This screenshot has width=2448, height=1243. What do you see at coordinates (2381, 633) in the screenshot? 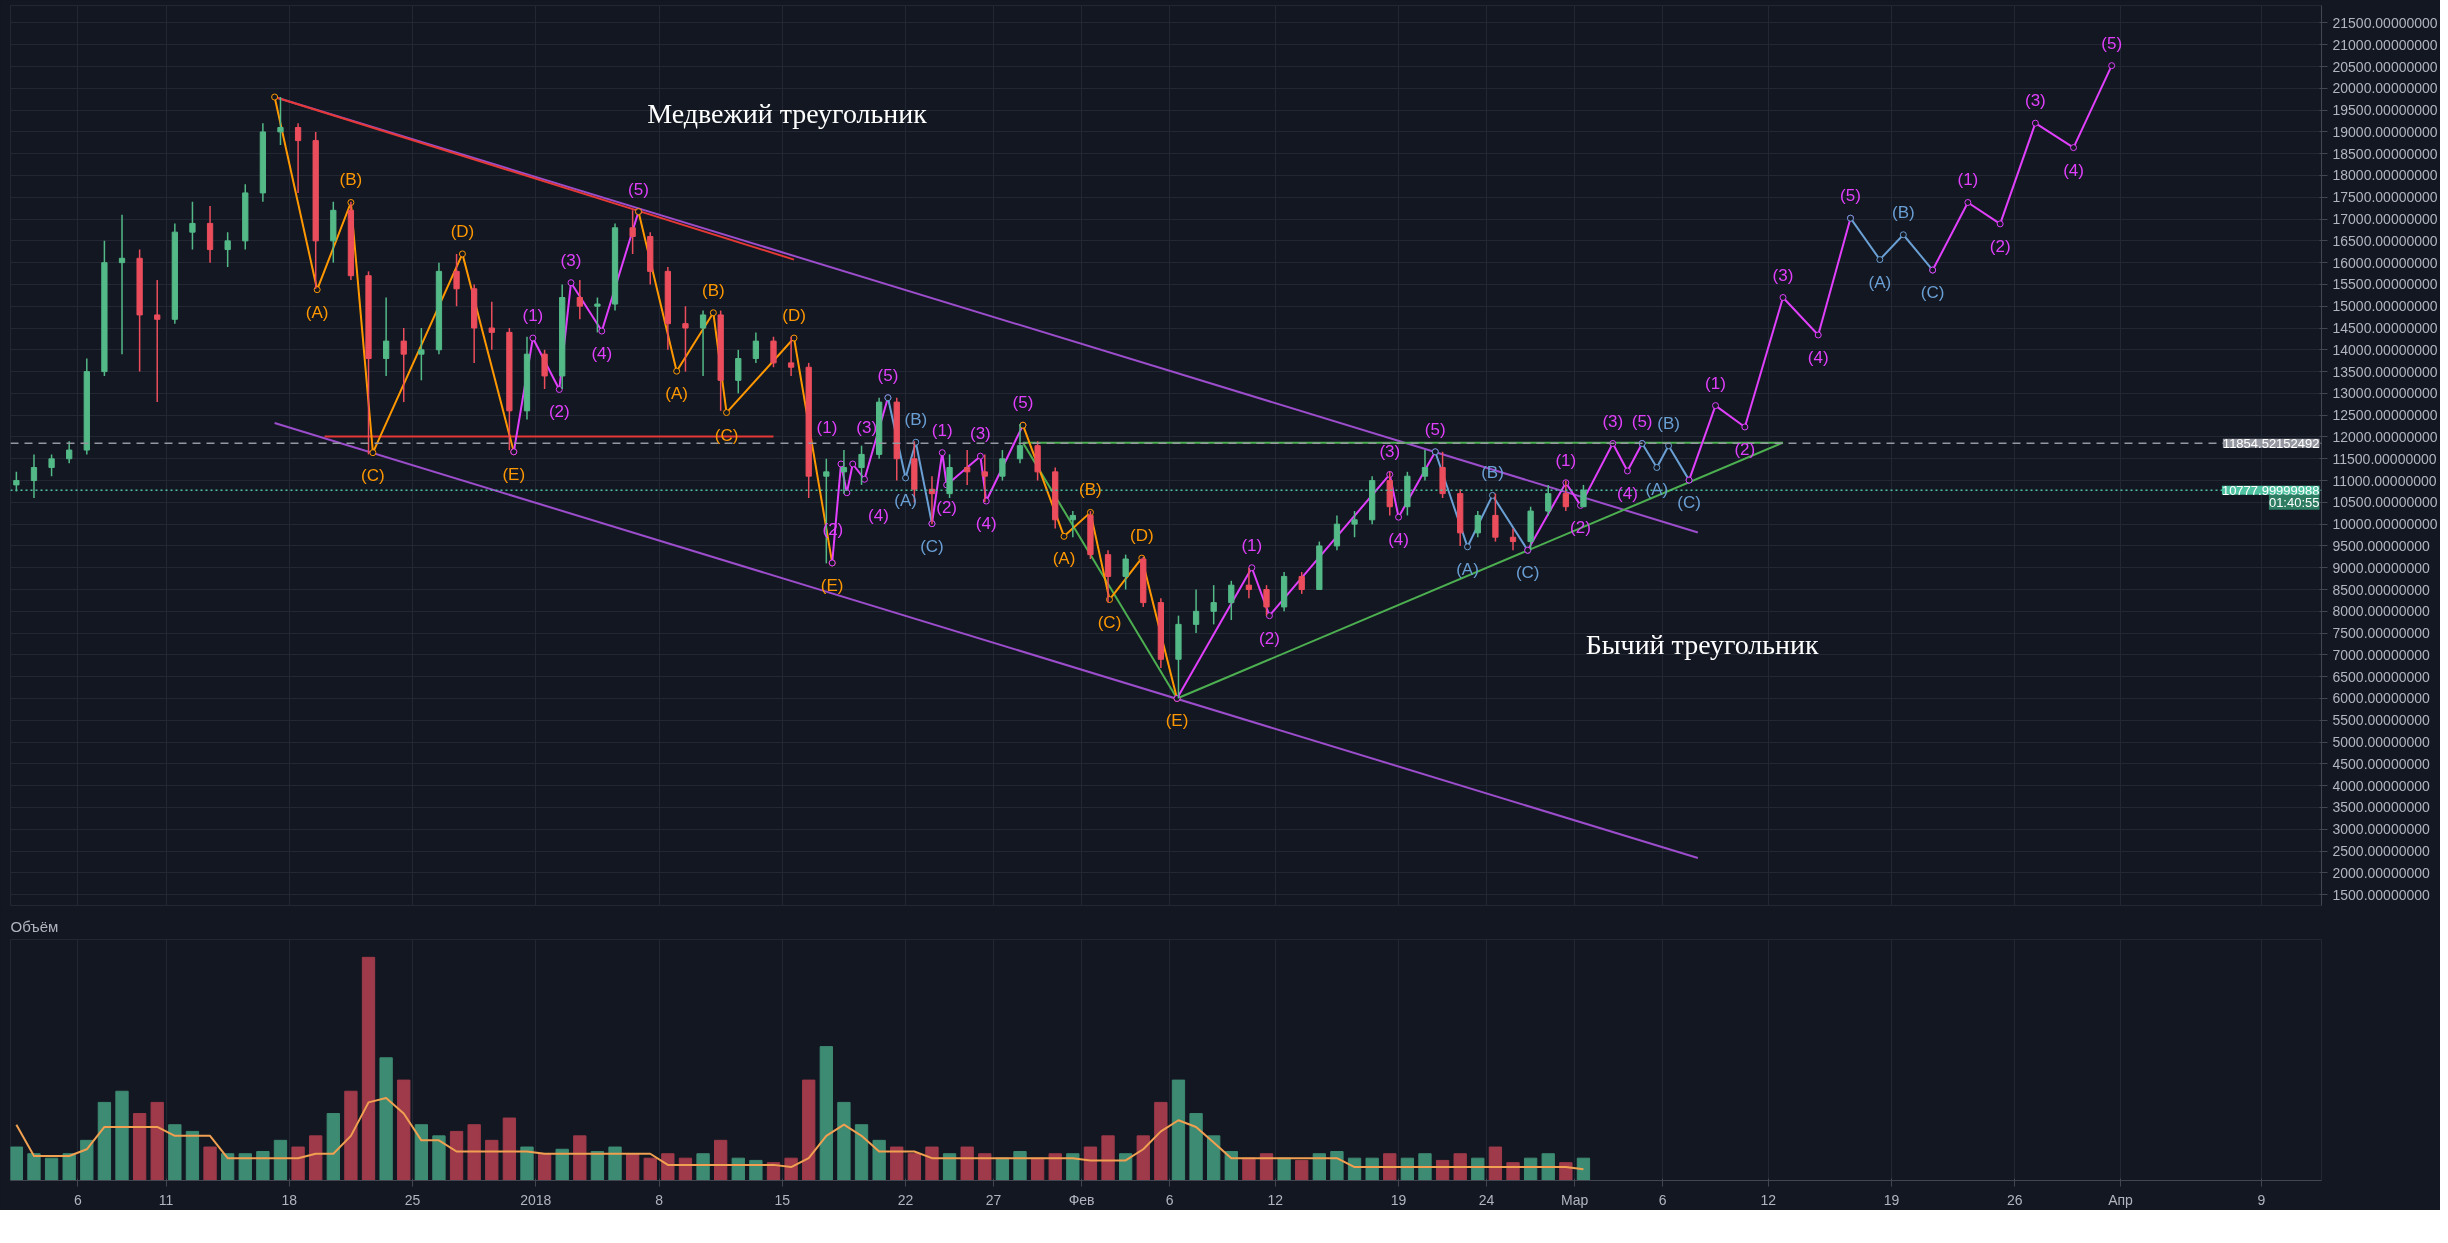
I see `y-tick-label: 7500.00000000` at bounding box center [2381, 633].